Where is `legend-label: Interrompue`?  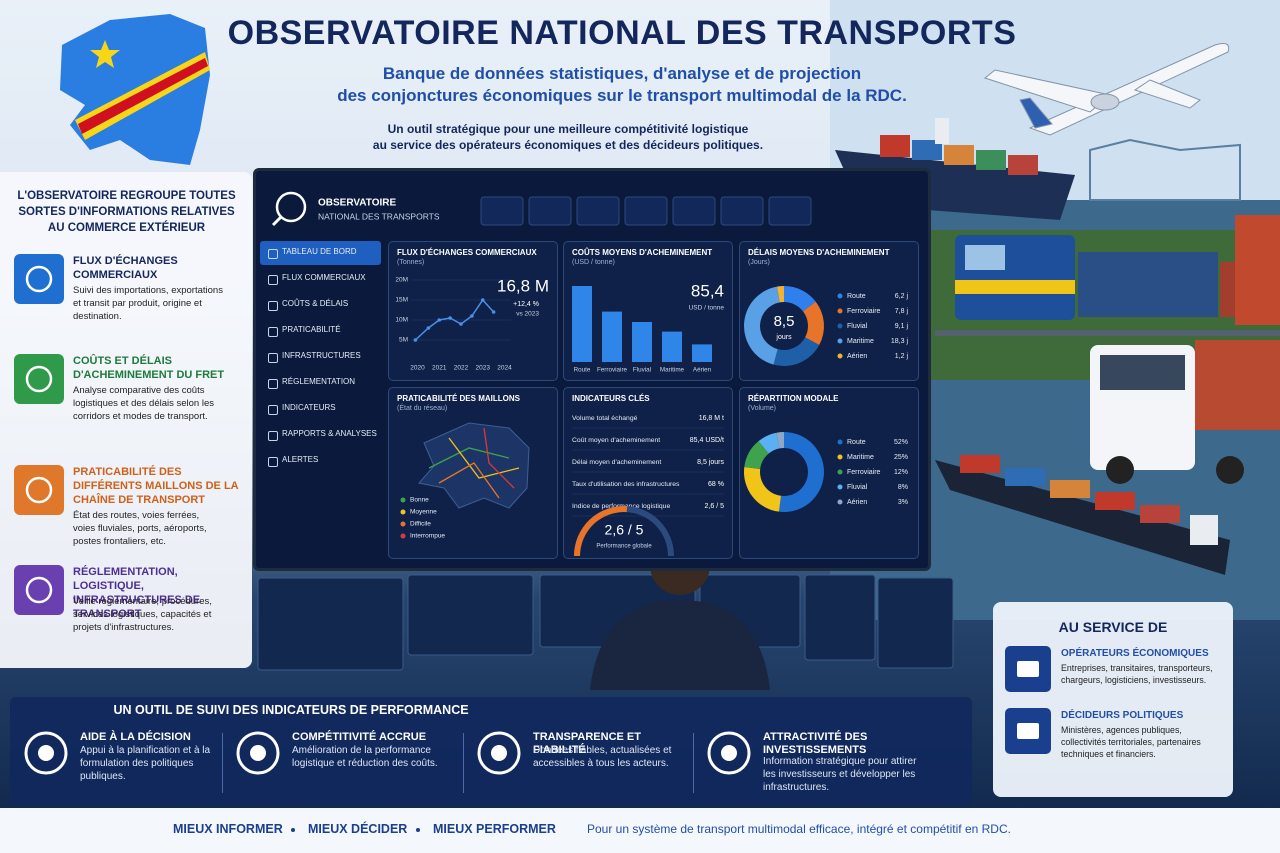
legend-label: Interrompue is located at coordinates (427, 536).